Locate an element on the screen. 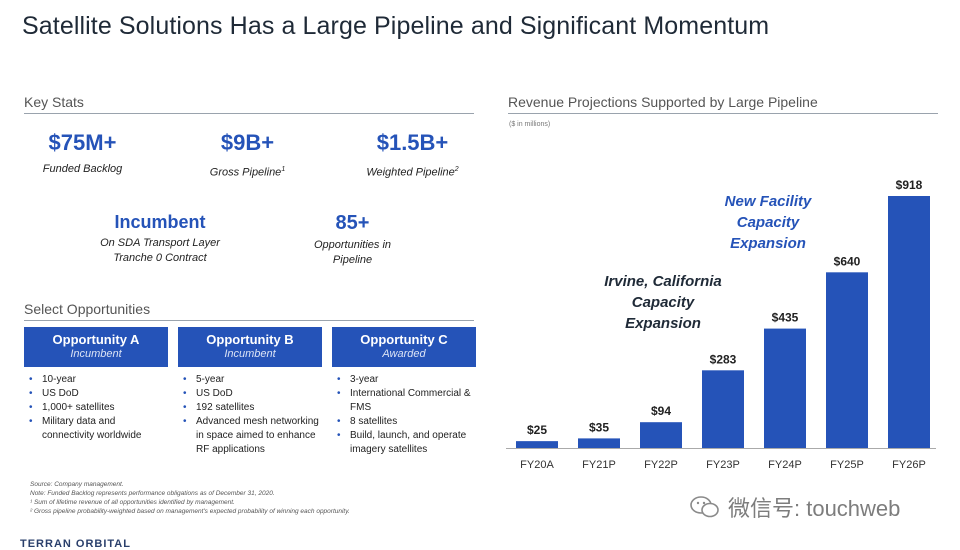 This screenshot has width=960, height=550. stat-label-line: Tranche 0 Contract is located at coordinates (160, 258).